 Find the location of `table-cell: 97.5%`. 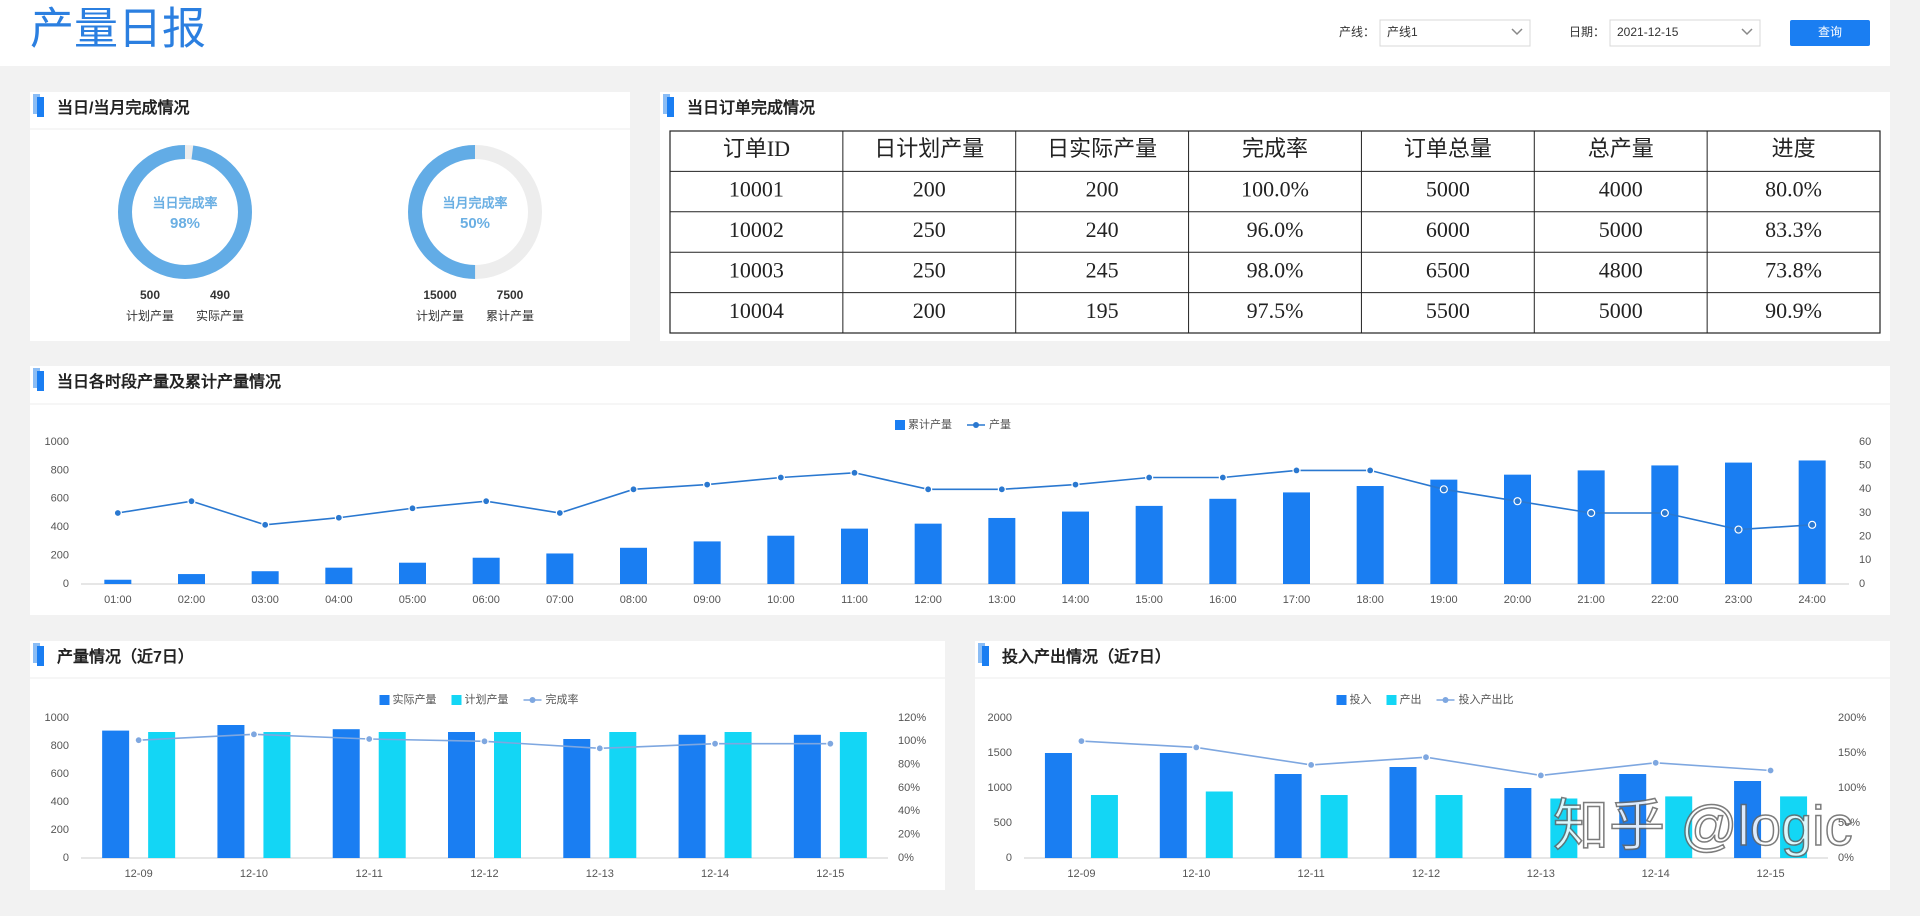

table-cell: 97.5% is located at coordinates (1275, 310).